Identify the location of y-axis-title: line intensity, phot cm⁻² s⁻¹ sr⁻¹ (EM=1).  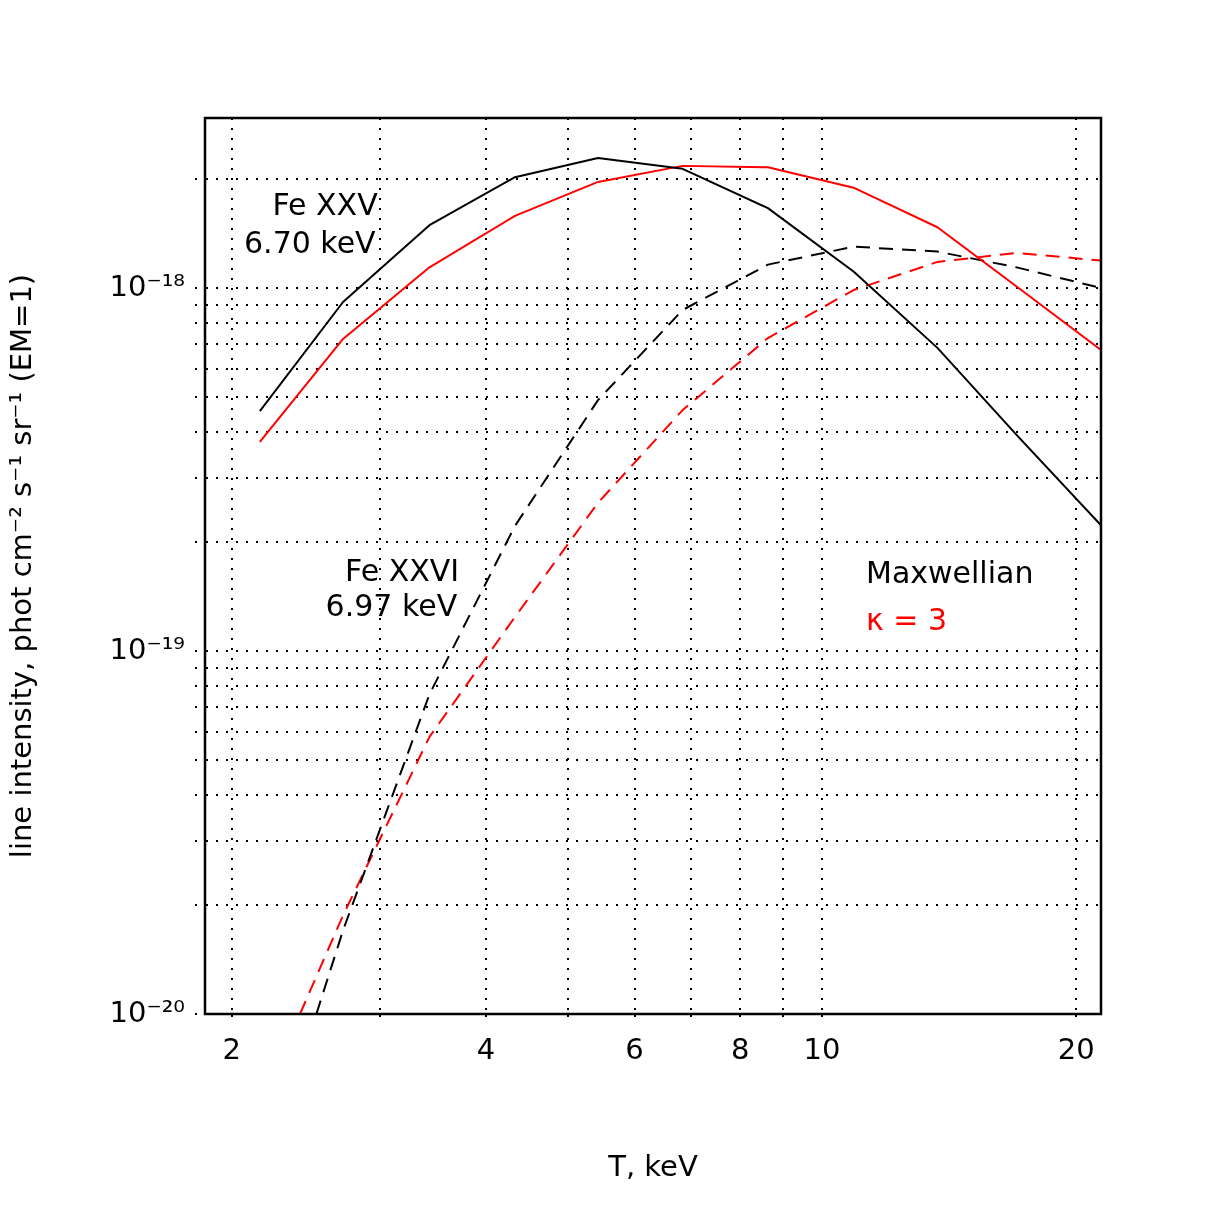
(20, 566).